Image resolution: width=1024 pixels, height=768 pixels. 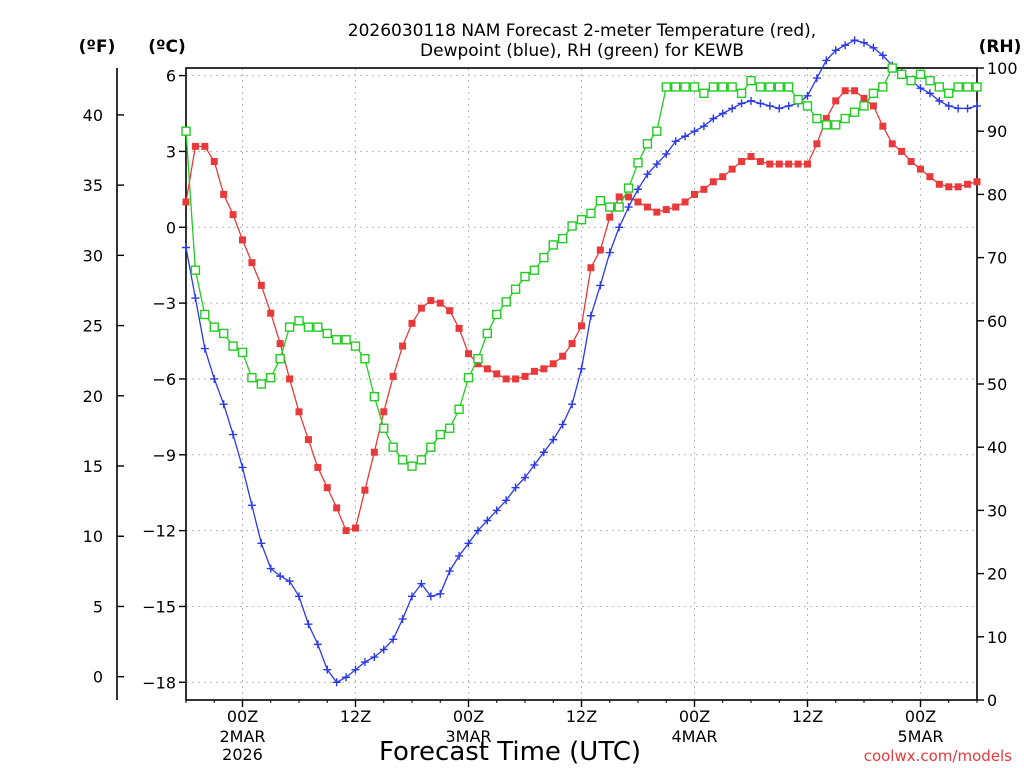 I want to click on fahrenheit-axis-label: (ºF), so click(x=97, y=47).